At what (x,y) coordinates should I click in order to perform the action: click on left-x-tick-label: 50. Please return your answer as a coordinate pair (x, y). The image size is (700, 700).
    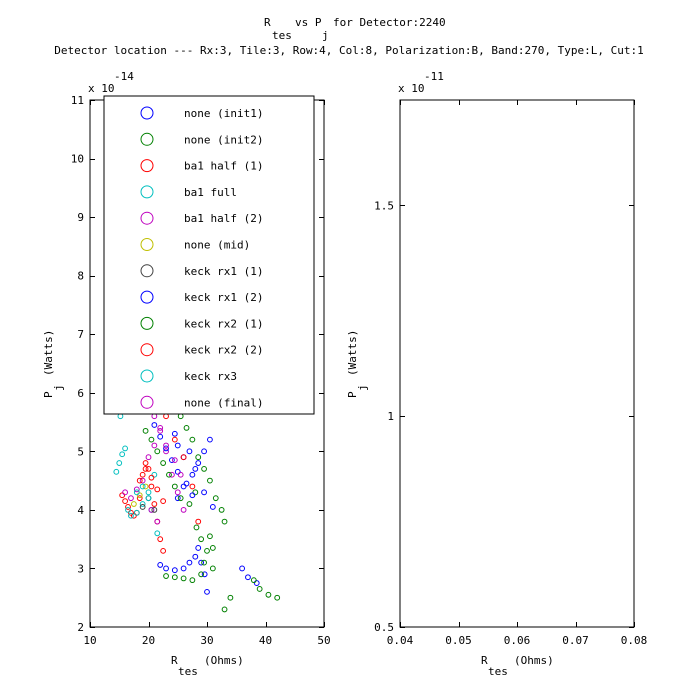
    Looking at the image, I should click on (323, 640).